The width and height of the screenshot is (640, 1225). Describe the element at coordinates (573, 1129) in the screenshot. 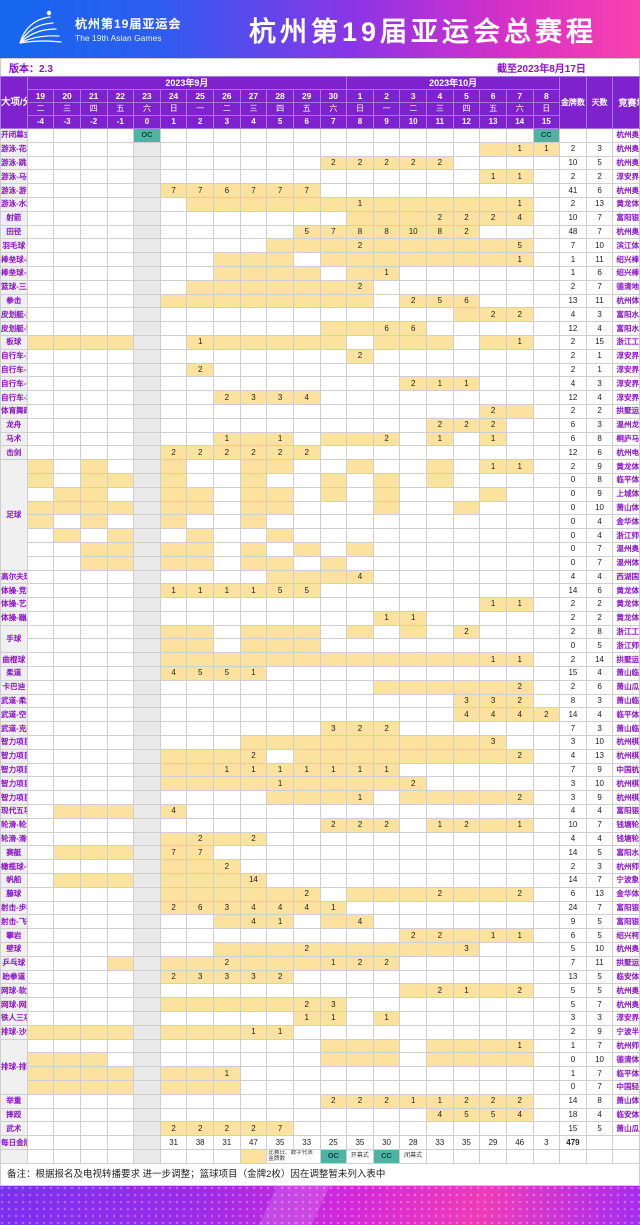

I see `gold-count: 15` at that location.